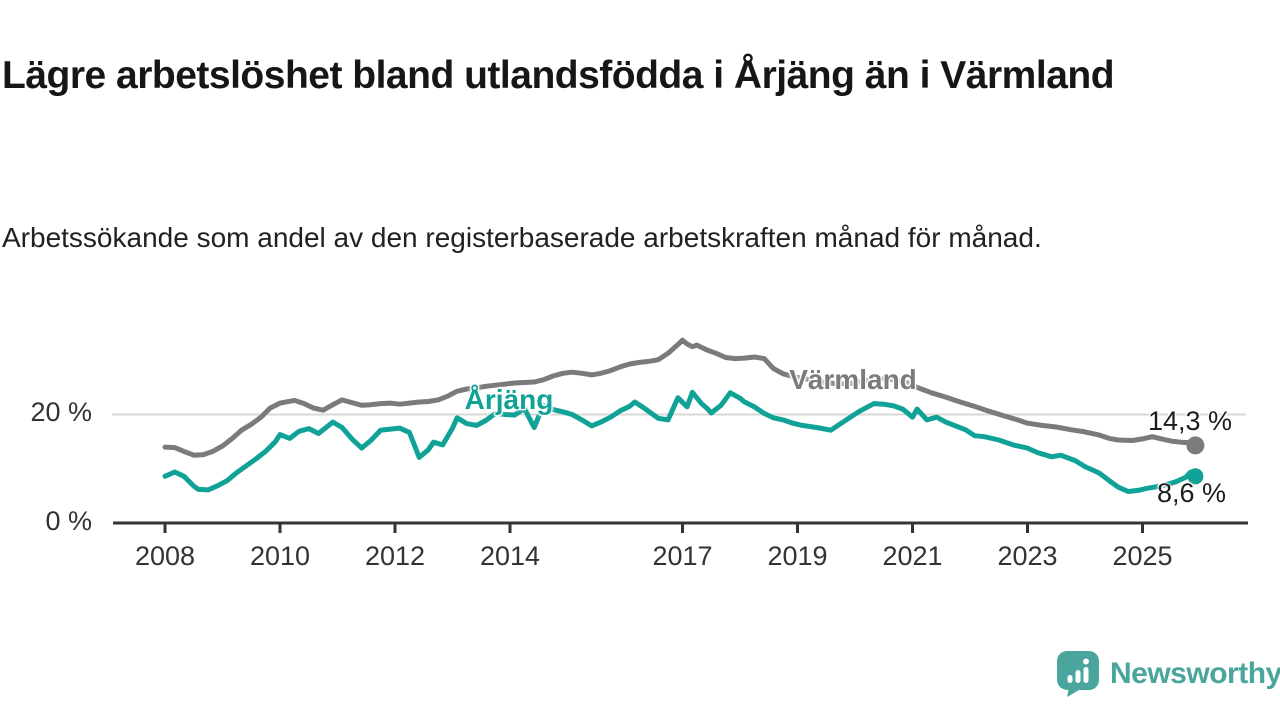 The width and height of the screenshot is (1280, 720). I want to click on newsworthy-logo-text: Newsworthy, so click(1195, 673).